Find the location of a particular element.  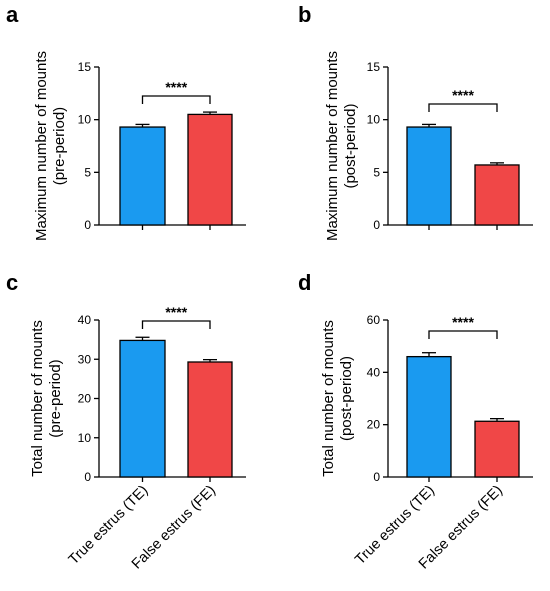

panel-letter: b is located at coordinates (304, 14).